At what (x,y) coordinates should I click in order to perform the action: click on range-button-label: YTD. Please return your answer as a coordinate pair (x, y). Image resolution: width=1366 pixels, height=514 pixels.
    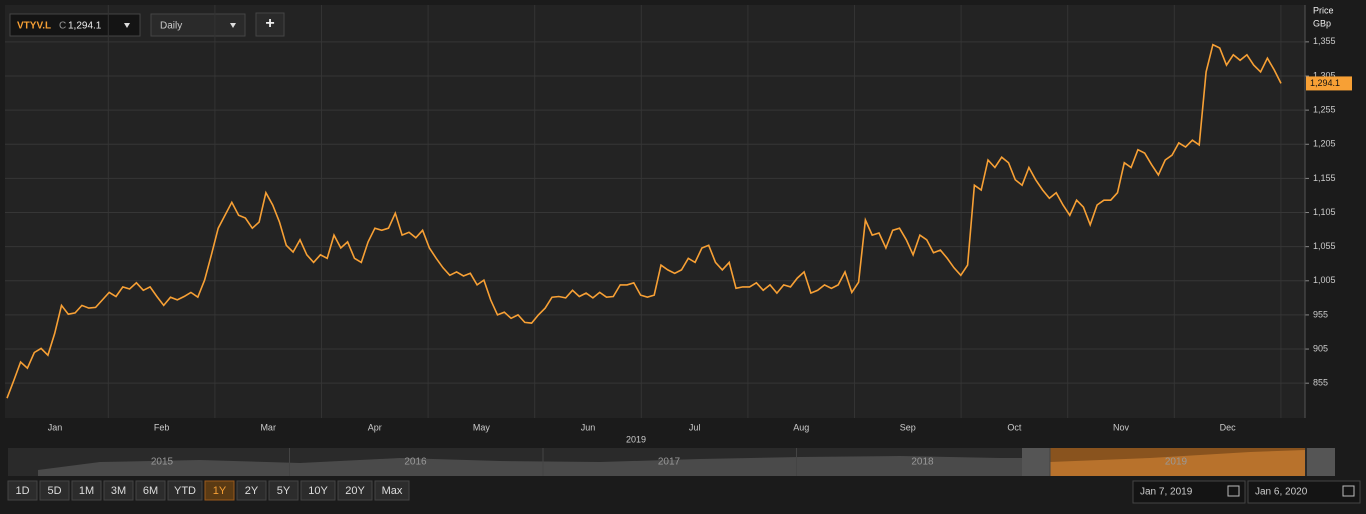
    Looking at the image, I should click on (185, 491).